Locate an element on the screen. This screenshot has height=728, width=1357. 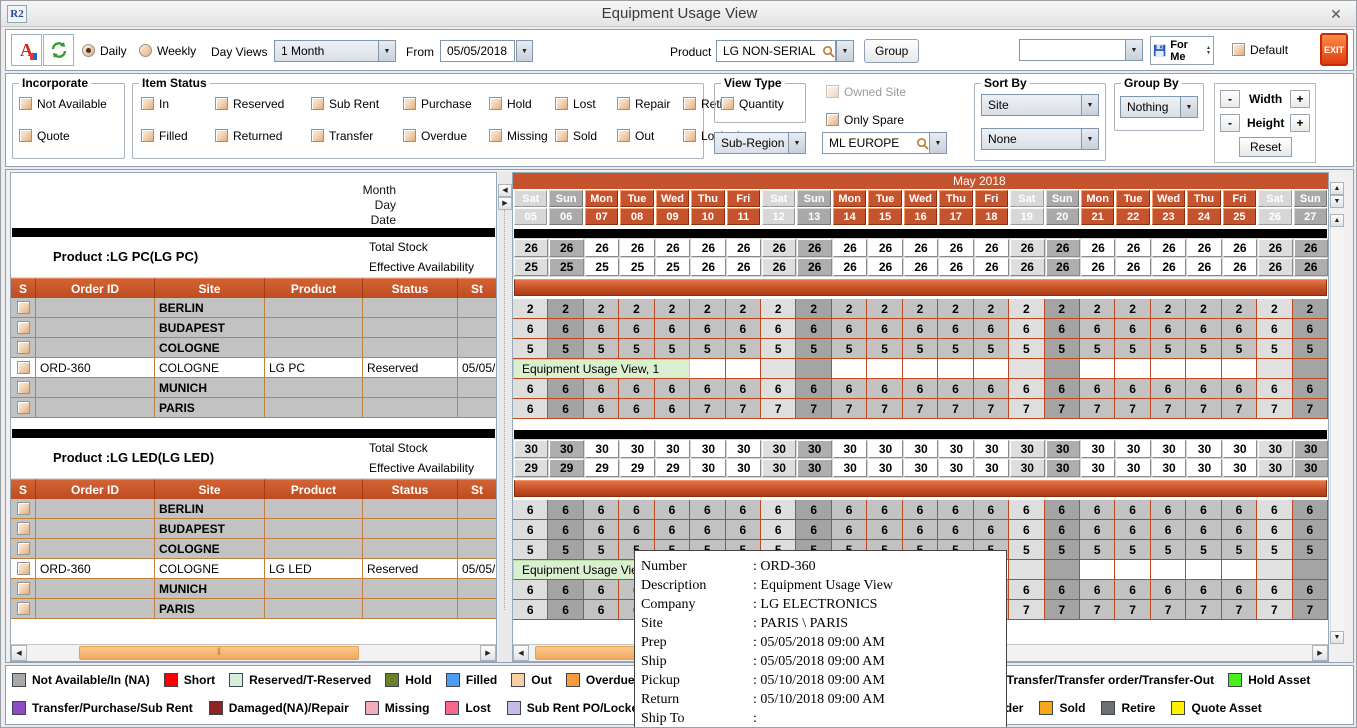
scroll-up-icon: ▲ is located at coordinates (1337, 220).